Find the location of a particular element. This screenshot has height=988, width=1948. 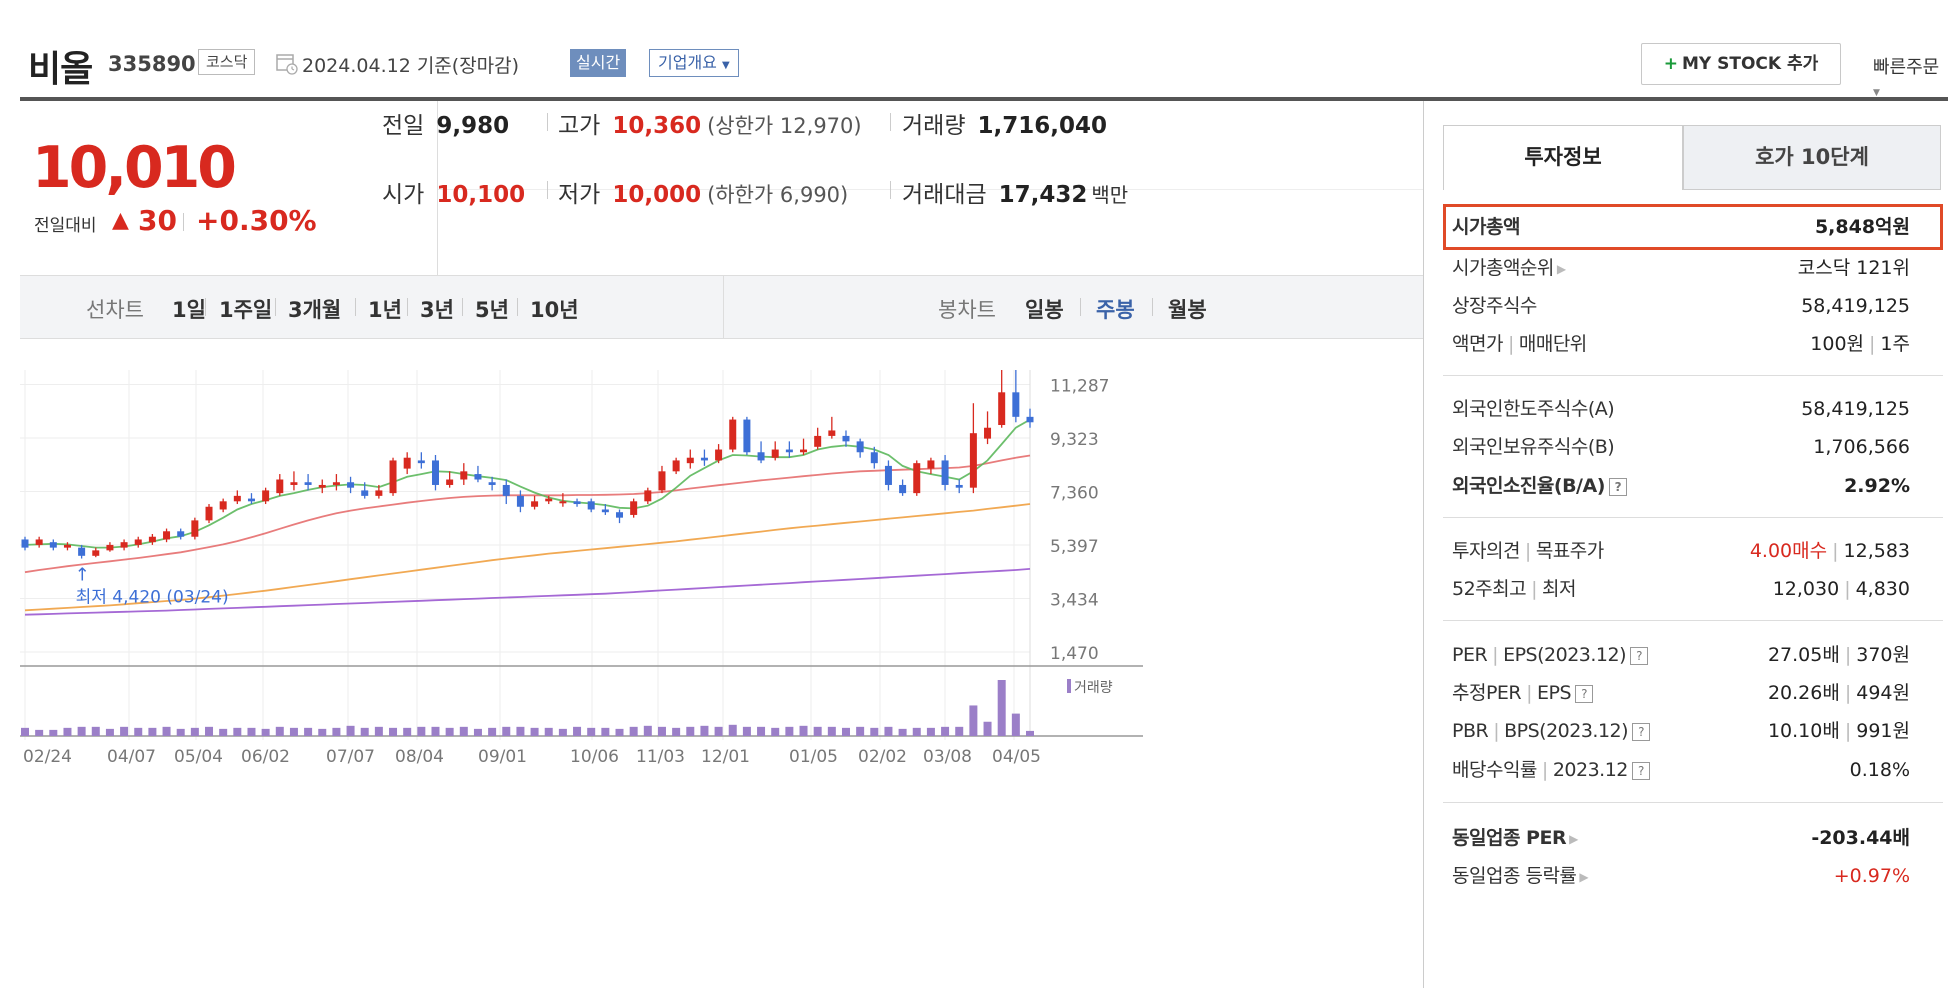

ma5-line is located at coordinates (527, 483).